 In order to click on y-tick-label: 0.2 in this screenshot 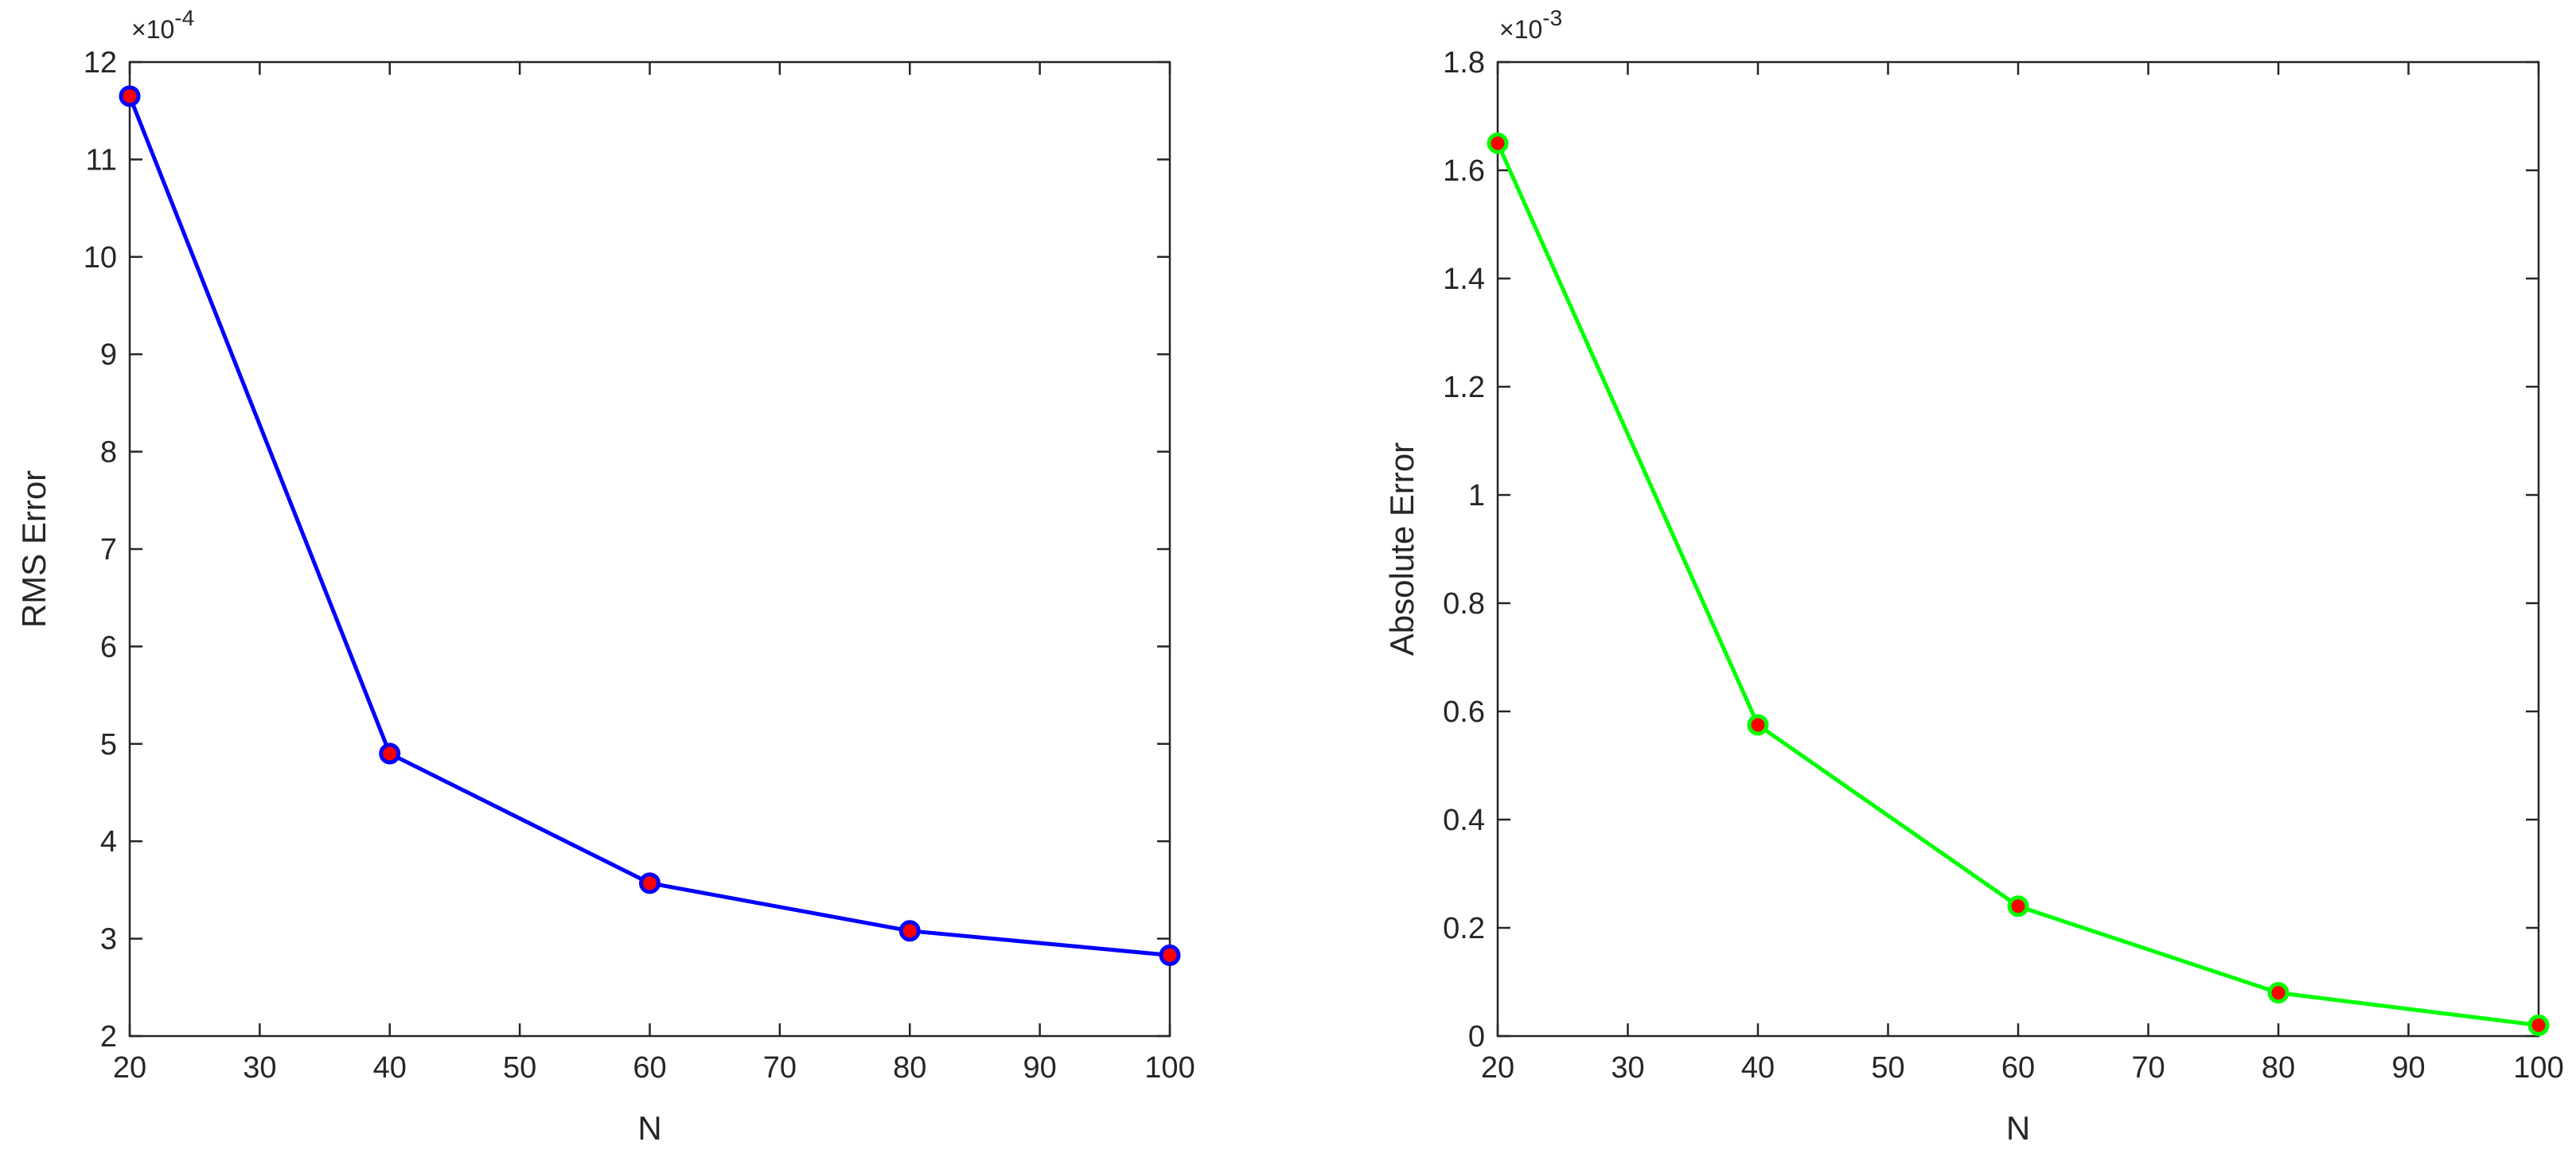, I will do `click(1464, 928)`.